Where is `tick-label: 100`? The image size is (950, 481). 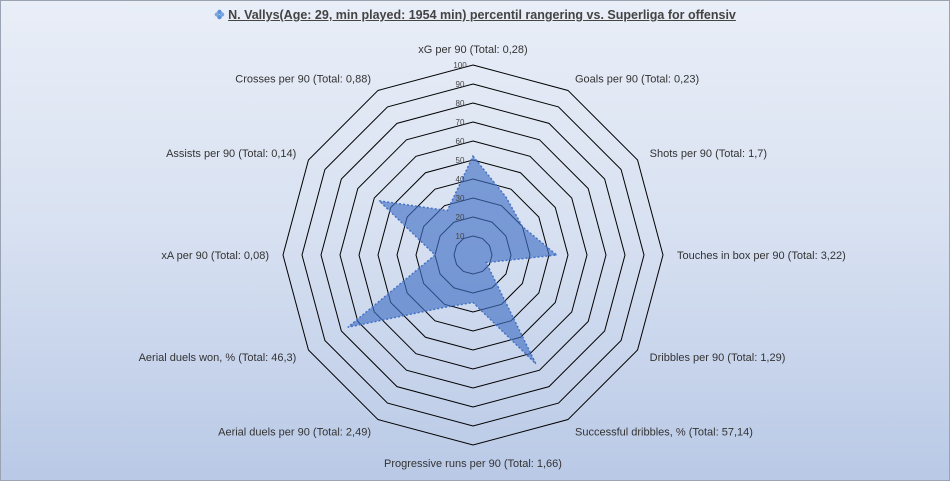
tick-label: 100 is located at coordinates (460, 65).